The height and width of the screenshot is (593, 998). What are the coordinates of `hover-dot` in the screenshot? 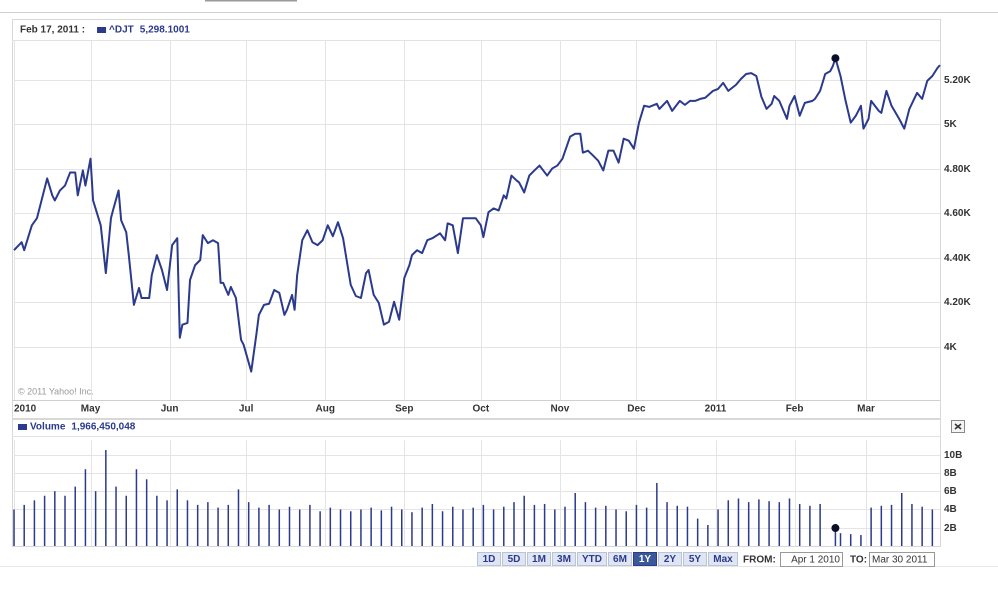 It's located at (835, 528).